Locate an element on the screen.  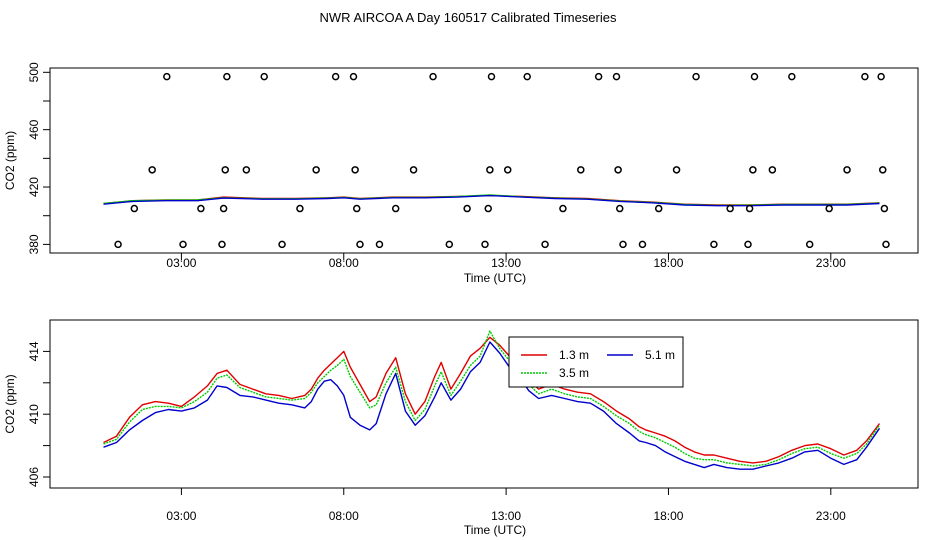
y-tick-label: 414 is located at coordinates (34, 351).